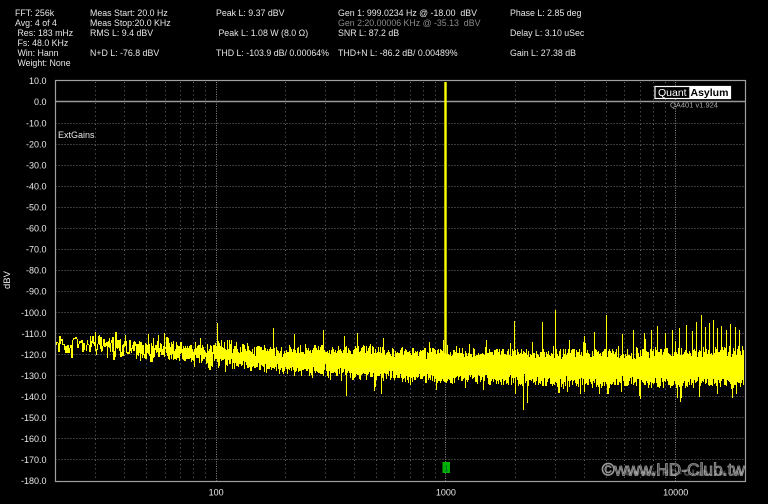 The image size is (768, 504). What do you see at coordinates (446, 493) in the screenshot?
I see `svg-text: 1000` at bounding box center [446, 493].